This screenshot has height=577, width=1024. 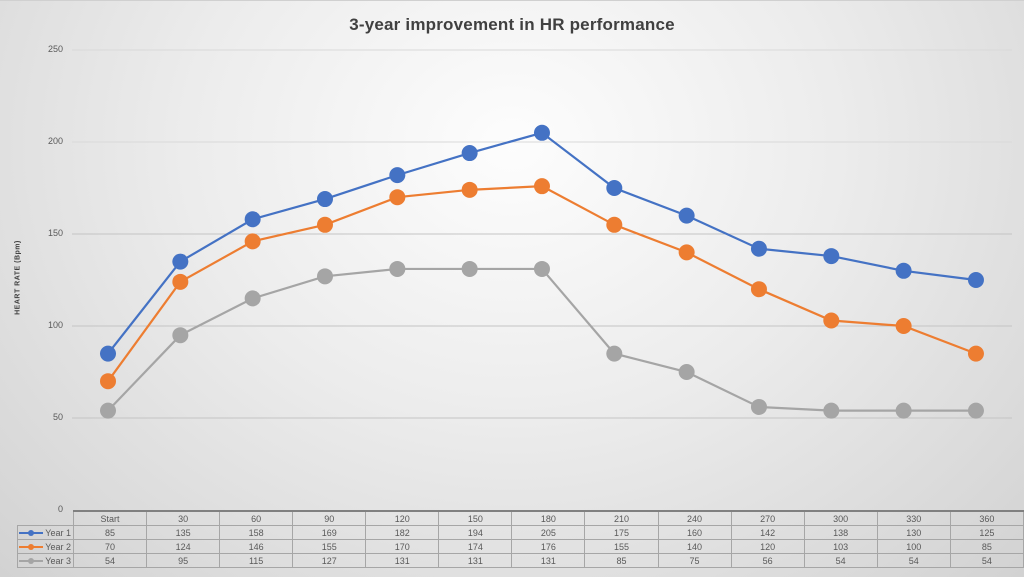 I want to click on x-category-label: 90, so click(x=329, y=518).